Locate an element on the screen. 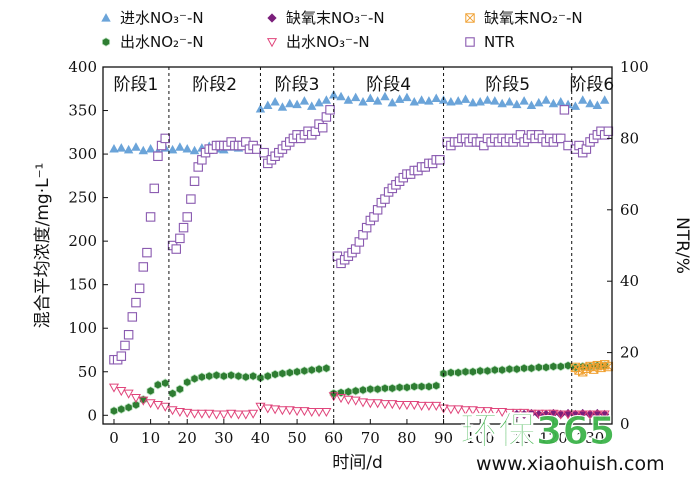 This screenshot has width=700, height=481. x-tick-label: 120 is located at coordinates (553, 438).